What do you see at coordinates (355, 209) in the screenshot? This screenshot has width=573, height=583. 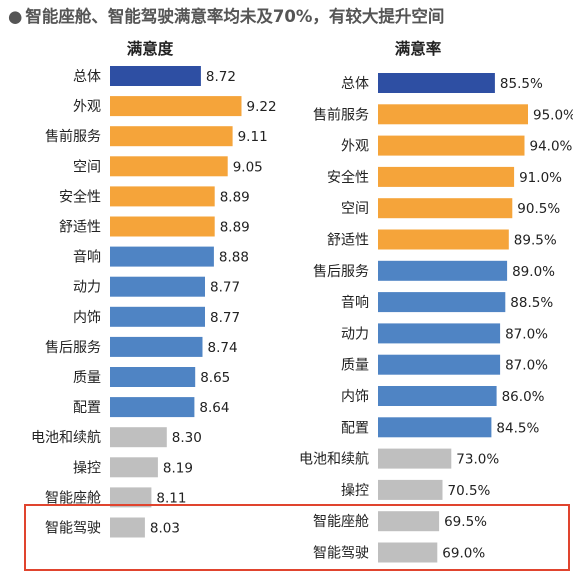 I see `rate-category-label: 空间` at bounding box center [355, 209].